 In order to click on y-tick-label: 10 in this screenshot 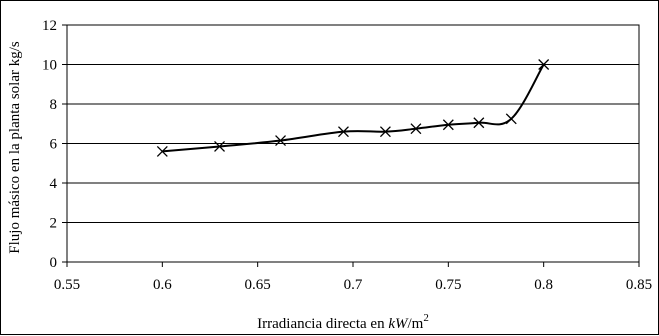, I will do `click(49, 66)`.